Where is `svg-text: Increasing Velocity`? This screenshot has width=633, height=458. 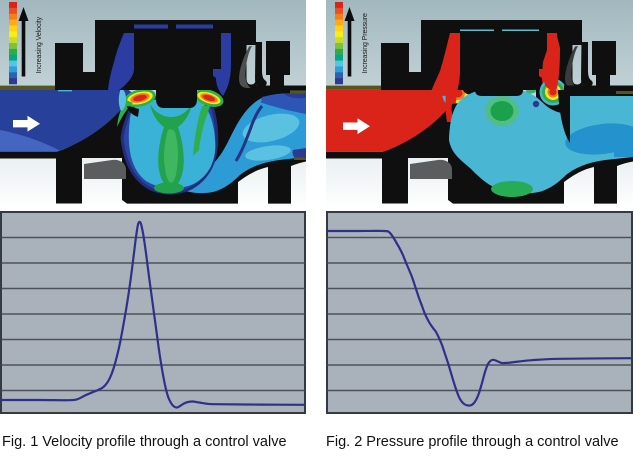 svg-text: Increasing Velocity is located at coordinates (39, 44).